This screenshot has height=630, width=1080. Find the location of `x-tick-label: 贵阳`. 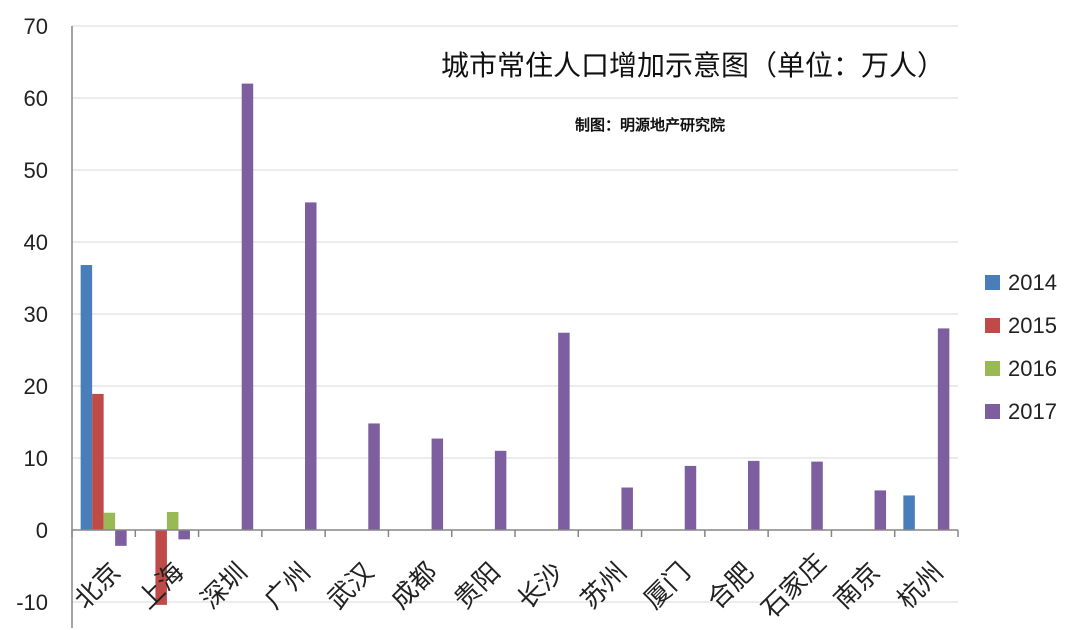

x-tick-label: 贵阳 is located at coordinates (478, 586).